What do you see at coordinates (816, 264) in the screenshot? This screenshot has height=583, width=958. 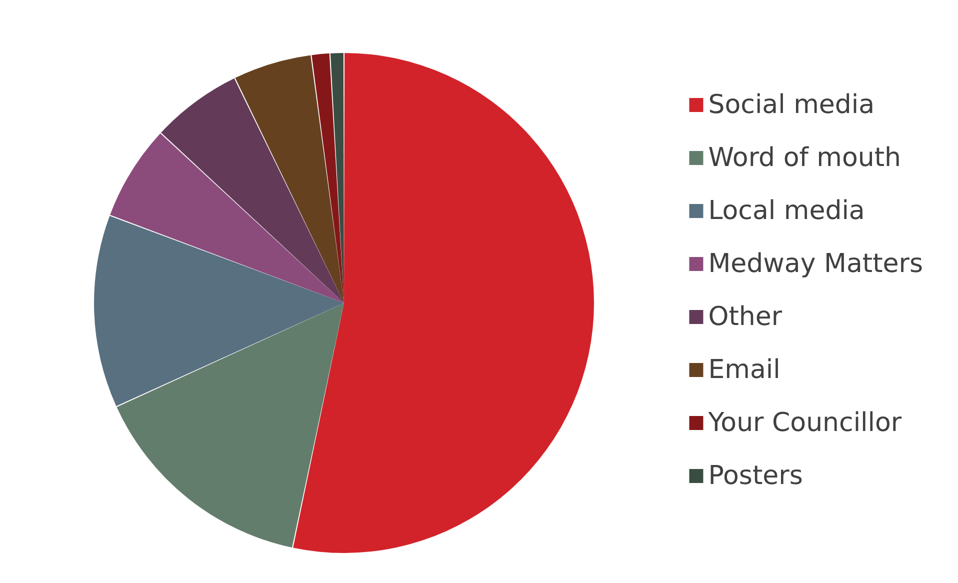 I see `legend-label: Medway Matters` at bounding box center [816, 264].